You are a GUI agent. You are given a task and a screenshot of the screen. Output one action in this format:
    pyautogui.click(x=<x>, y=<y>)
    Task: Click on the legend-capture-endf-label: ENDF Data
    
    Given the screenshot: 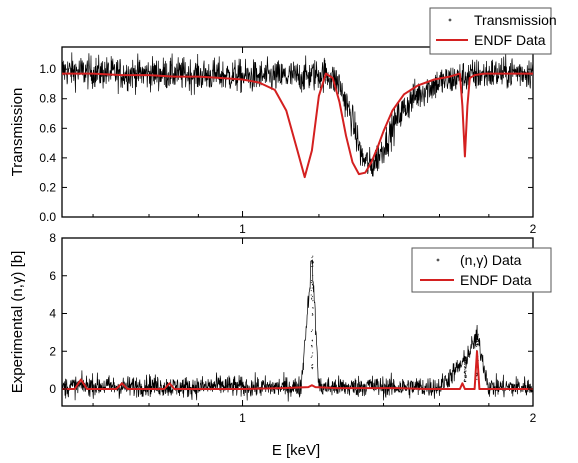 What is the action you would take?
    pyautogui.click(x=496, y=280)
    